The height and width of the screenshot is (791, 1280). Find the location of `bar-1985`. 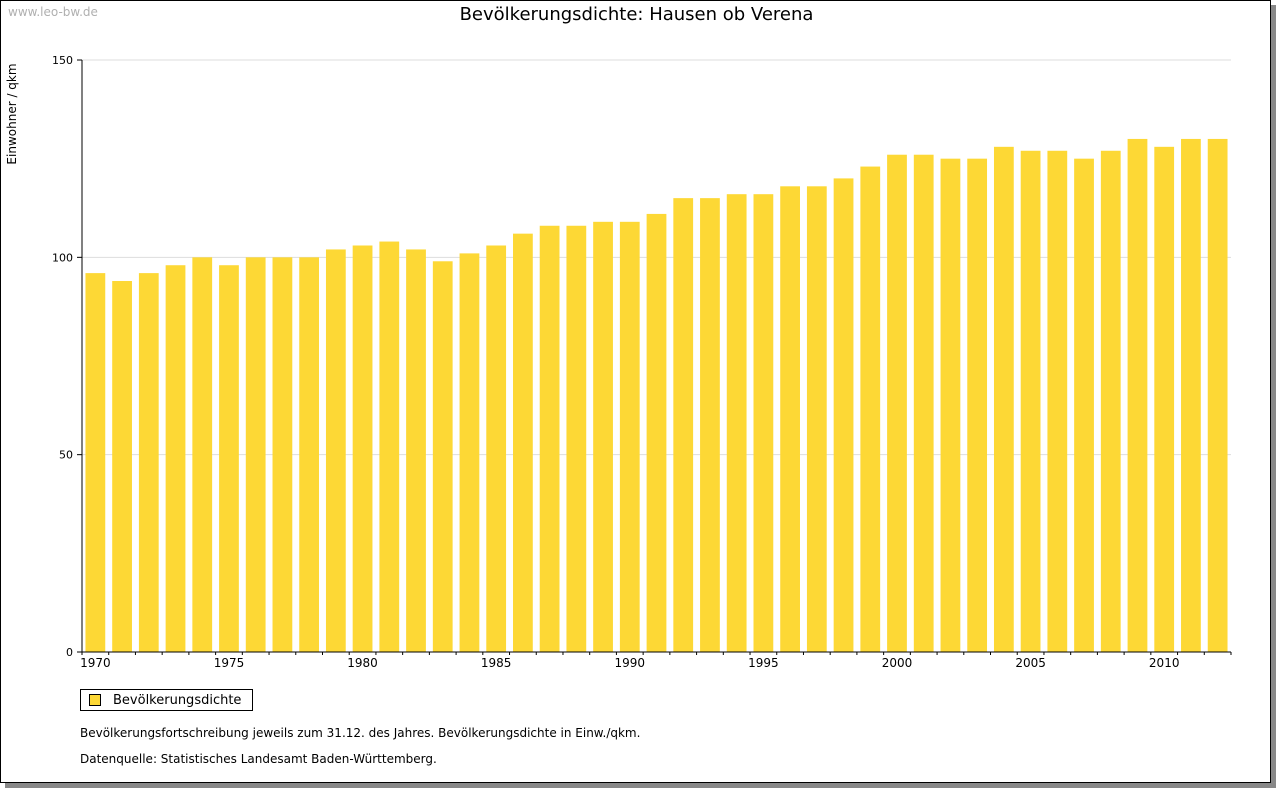

bar-1985 is located at coordinates (496, 448).